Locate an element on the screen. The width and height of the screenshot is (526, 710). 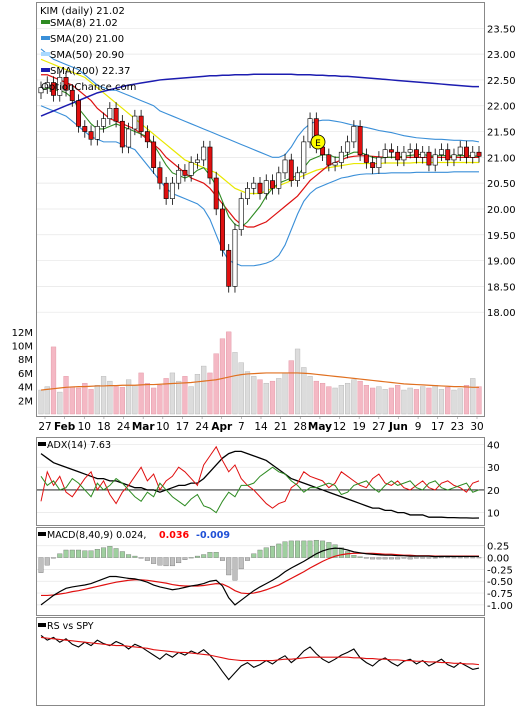
price-tick-label: 19.00 is located at coordinates (501, 262).